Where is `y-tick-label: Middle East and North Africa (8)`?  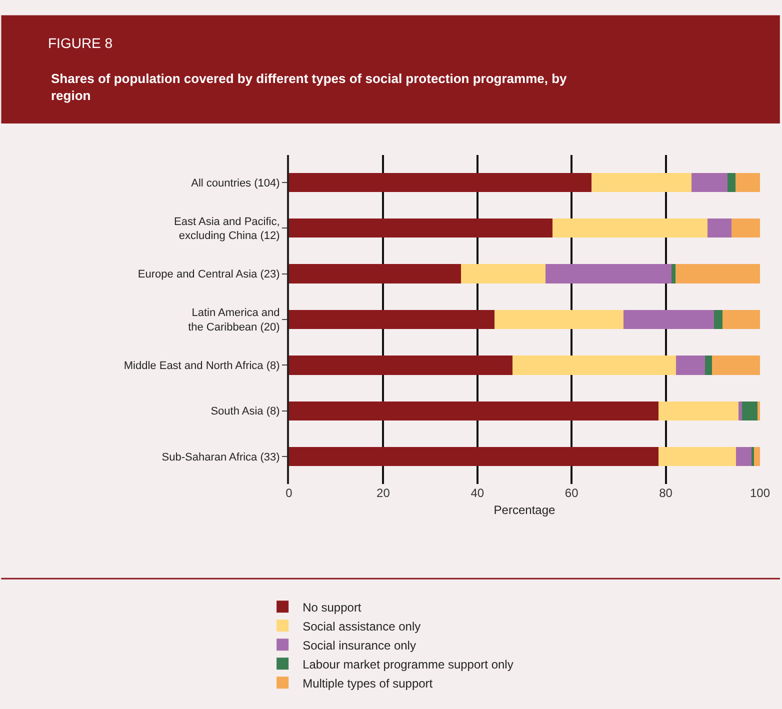
y-tick-label: Middle East and North Africa (8) is located at coordinates (202, 366).